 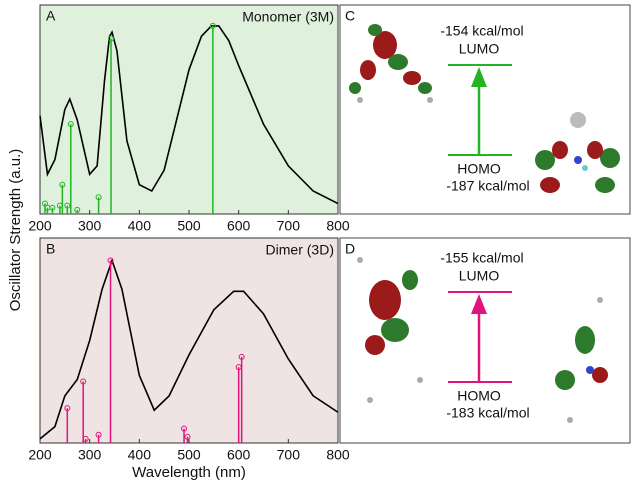 What do you see at coordinates (51, 16) in the screenshot?
I see `panel-label: A` at bounding box center [51, 16].